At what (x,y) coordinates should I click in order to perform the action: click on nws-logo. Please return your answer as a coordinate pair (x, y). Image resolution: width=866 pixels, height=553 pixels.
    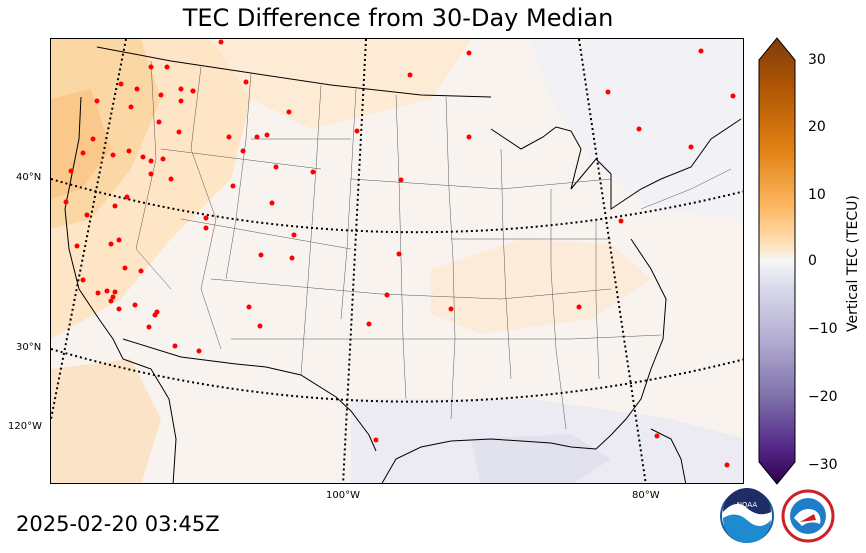
    Looking at the image, I should click on (808, 516).